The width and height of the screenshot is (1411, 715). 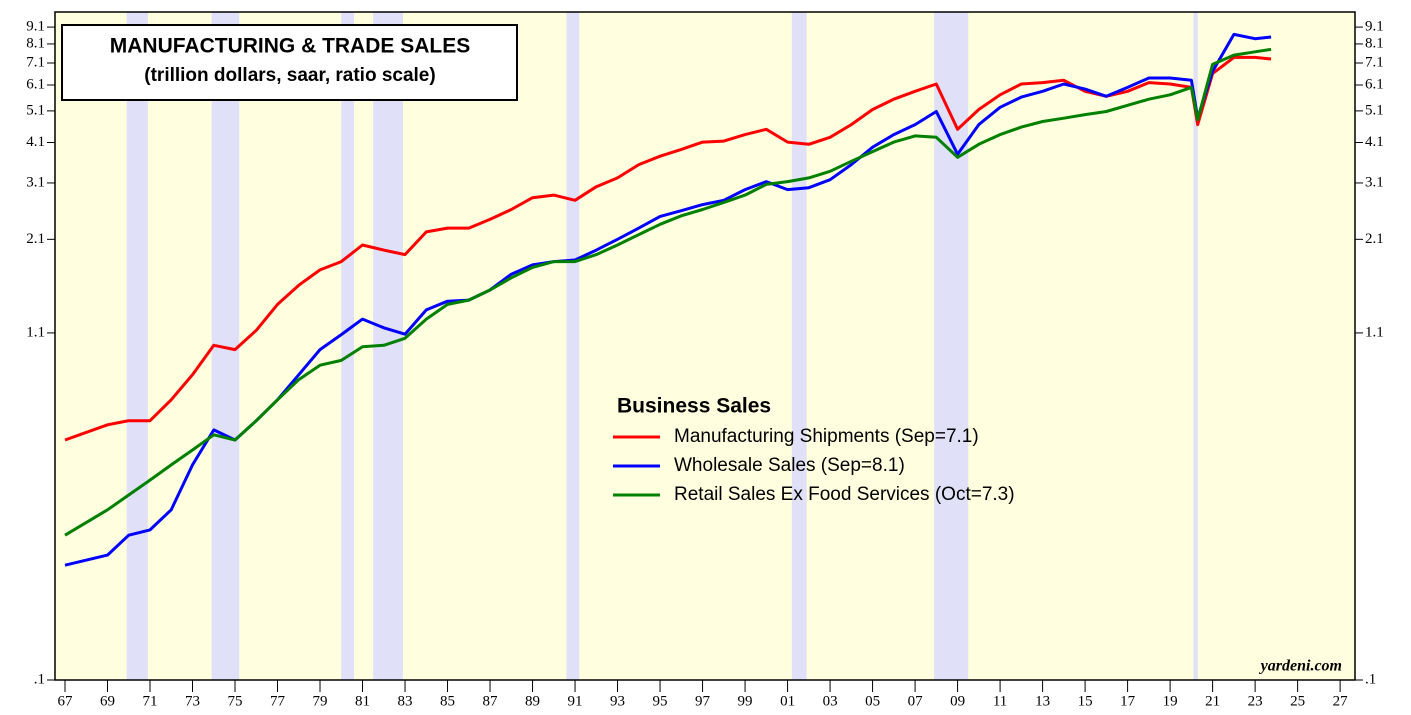 What do you see at coordinates (405, 701) in the screenshot?
I see `x-tick-label: 83` at bounding box center [405, 701].